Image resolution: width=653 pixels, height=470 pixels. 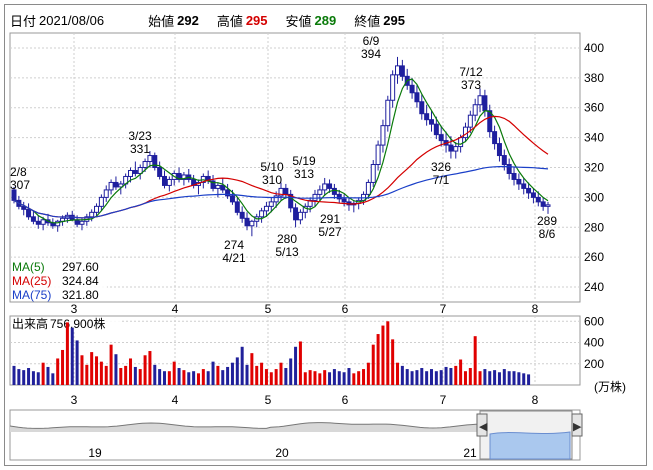 What do you see at coordinates (594, 197) in the screenshot?
I see `price-y-tick: 300` at bounding box center [594, 197].